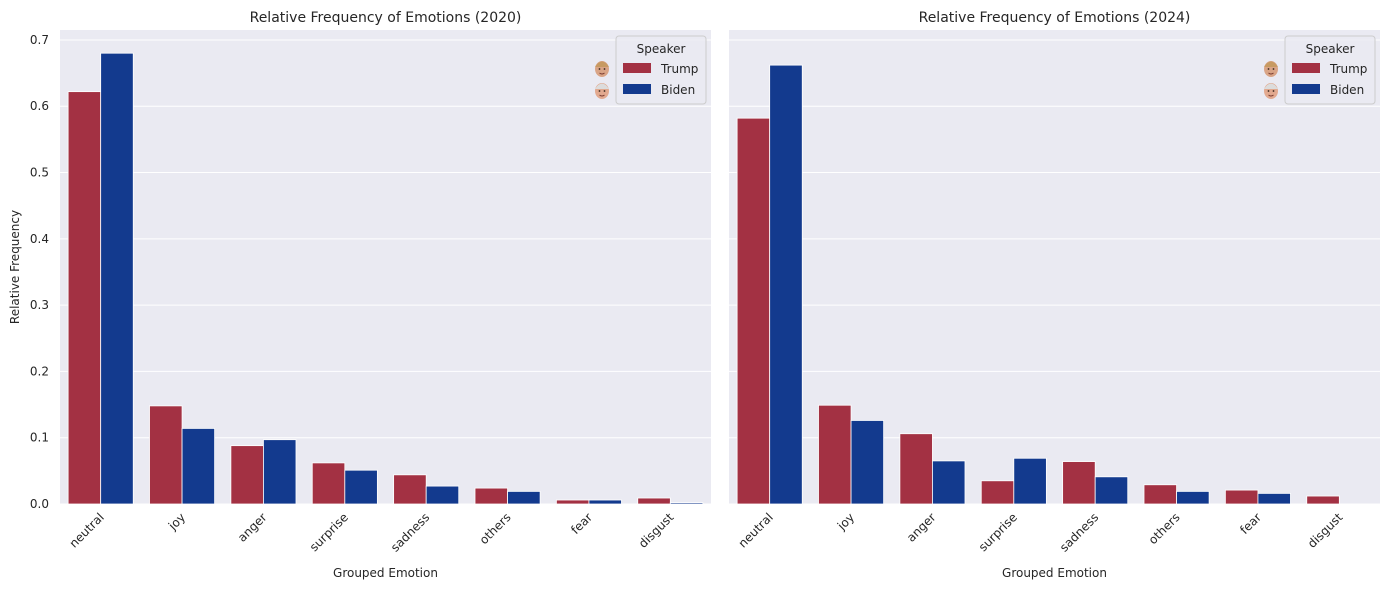  What do you see at coordinates (686, 503) in the screenshot?
I see `bar-biden-disgust` at bounding box center [686, 503].